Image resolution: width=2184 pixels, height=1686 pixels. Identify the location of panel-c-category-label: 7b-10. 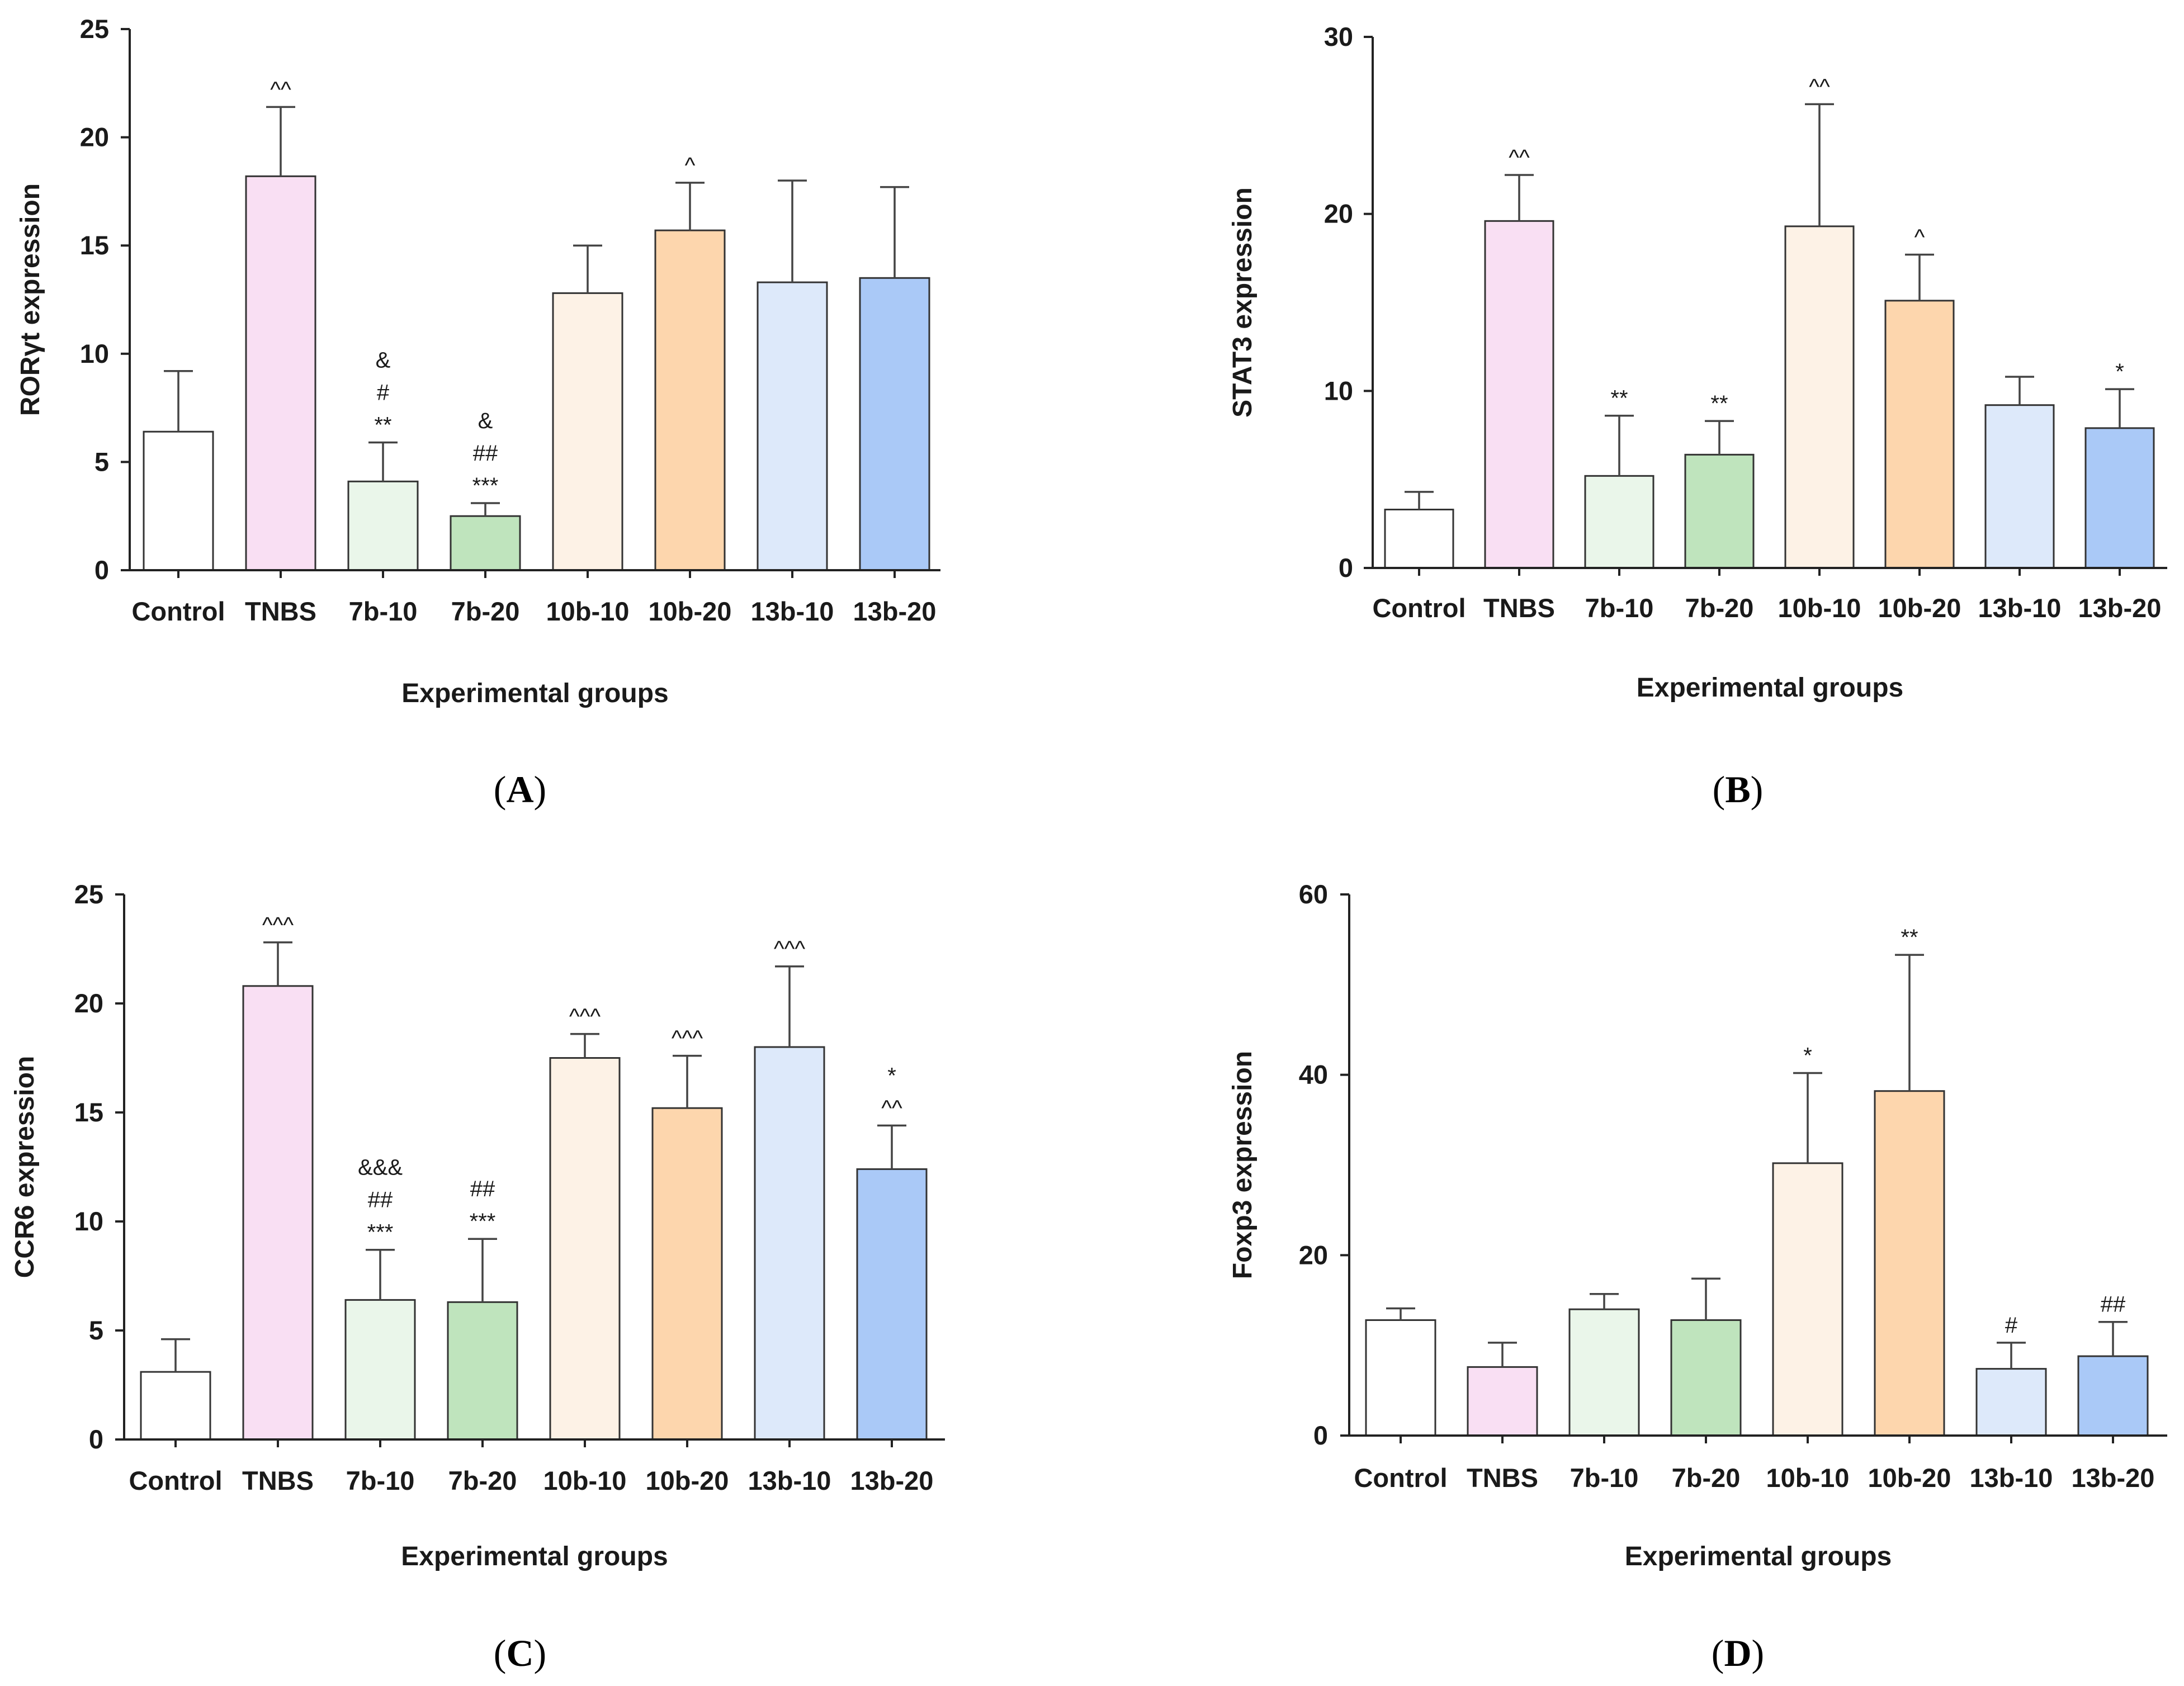
(380, 1480).